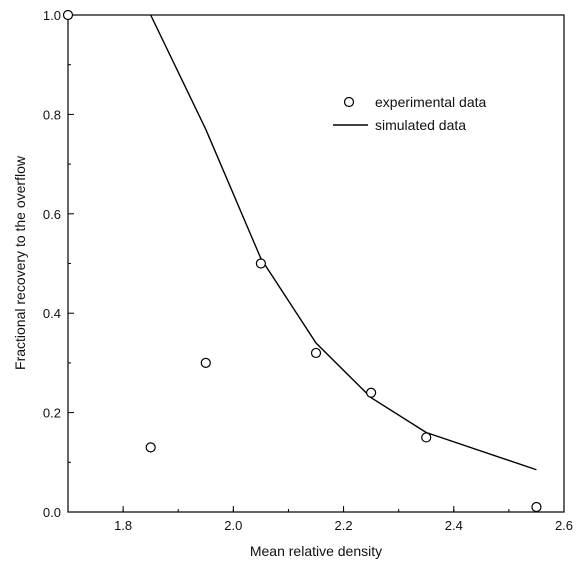  Describe the element at coordinates (52, 114) in the screenshot. I see `y-tick-label: 0.8` at that location.